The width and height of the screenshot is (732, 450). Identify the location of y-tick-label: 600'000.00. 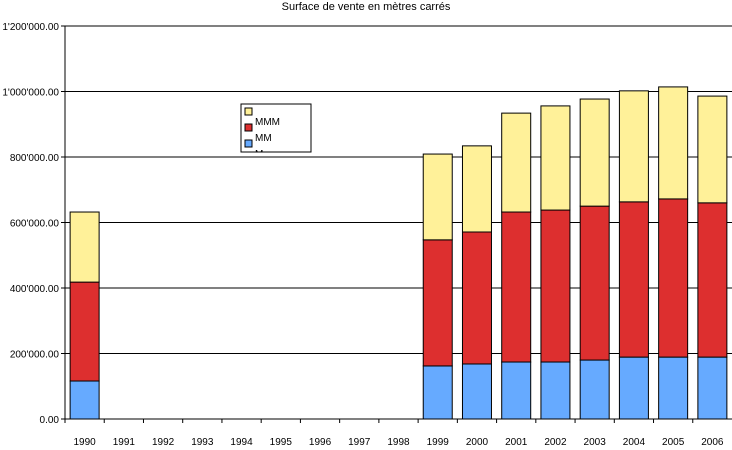
(35, 224).